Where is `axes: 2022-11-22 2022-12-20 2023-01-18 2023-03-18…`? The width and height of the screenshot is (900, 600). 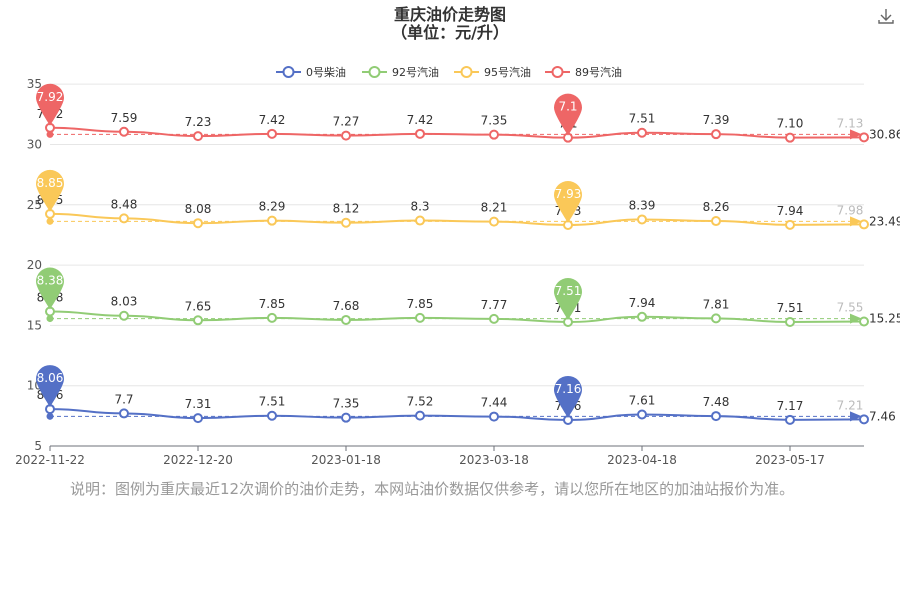 axes: 2022-11-22 2022-12-20 2023-01-18 2023-03-18… is located at coordinates (439, 456).